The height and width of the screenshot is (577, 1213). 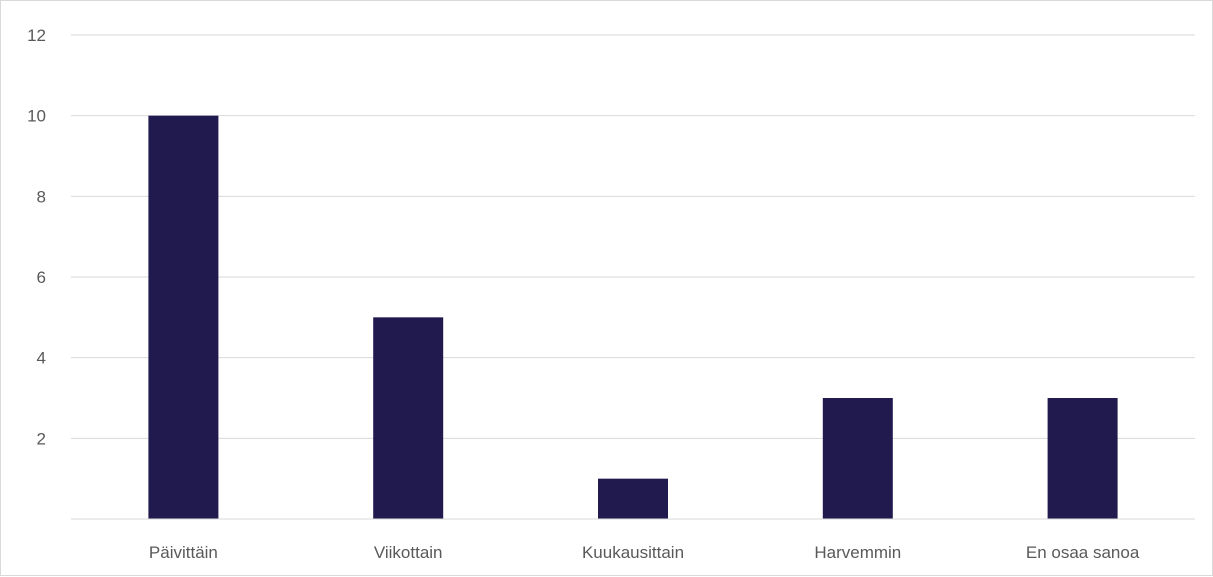 What do you see at coordinates (36, 237) in the screenshot?
I see `y-axis-ticks: 2 4 6 8 10 12` at bounding box center [36, 237].